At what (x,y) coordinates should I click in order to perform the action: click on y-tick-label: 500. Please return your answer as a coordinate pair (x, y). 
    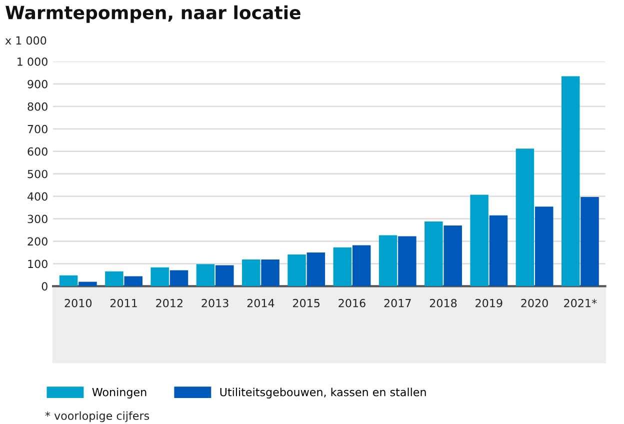
    Looking at the image, I should click on (38, 174).